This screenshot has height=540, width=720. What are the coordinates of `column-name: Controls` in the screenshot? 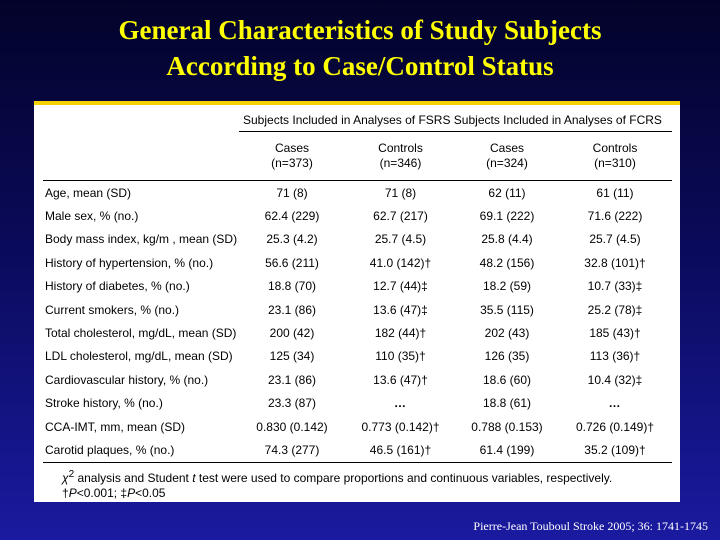 It's located at (615, 148).